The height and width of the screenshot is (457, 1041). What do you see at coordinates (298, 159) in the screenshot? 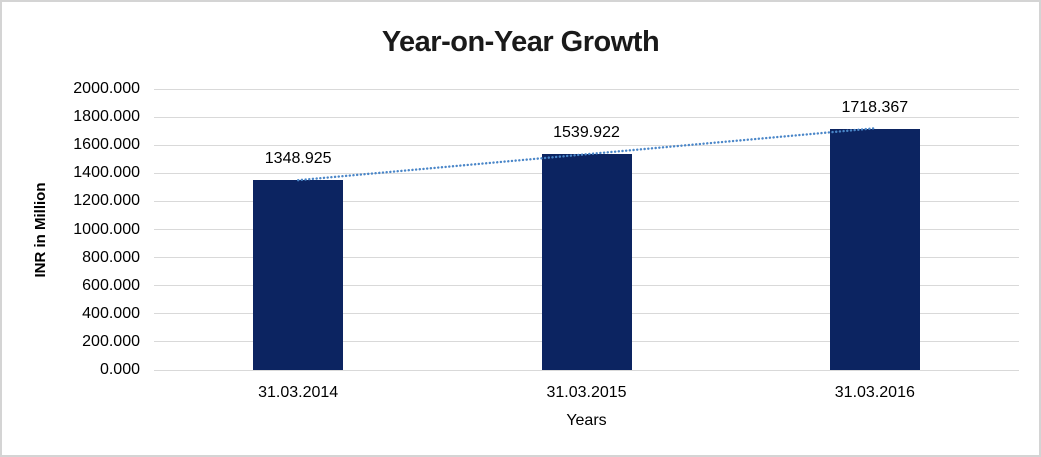
I see `bar-value-label: 1348.925` at bounding box center [298, 159].